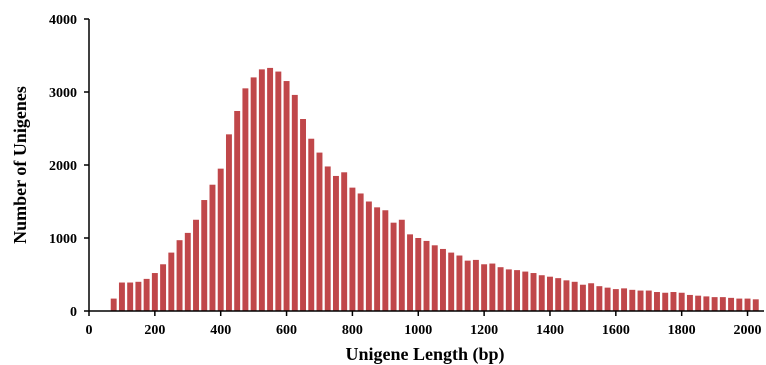 The width and height of the screenshot is (766, 365). Describe the element at coordinates (748, 330) in the screenshot. I see `x-tick-label: 2000` at that location.